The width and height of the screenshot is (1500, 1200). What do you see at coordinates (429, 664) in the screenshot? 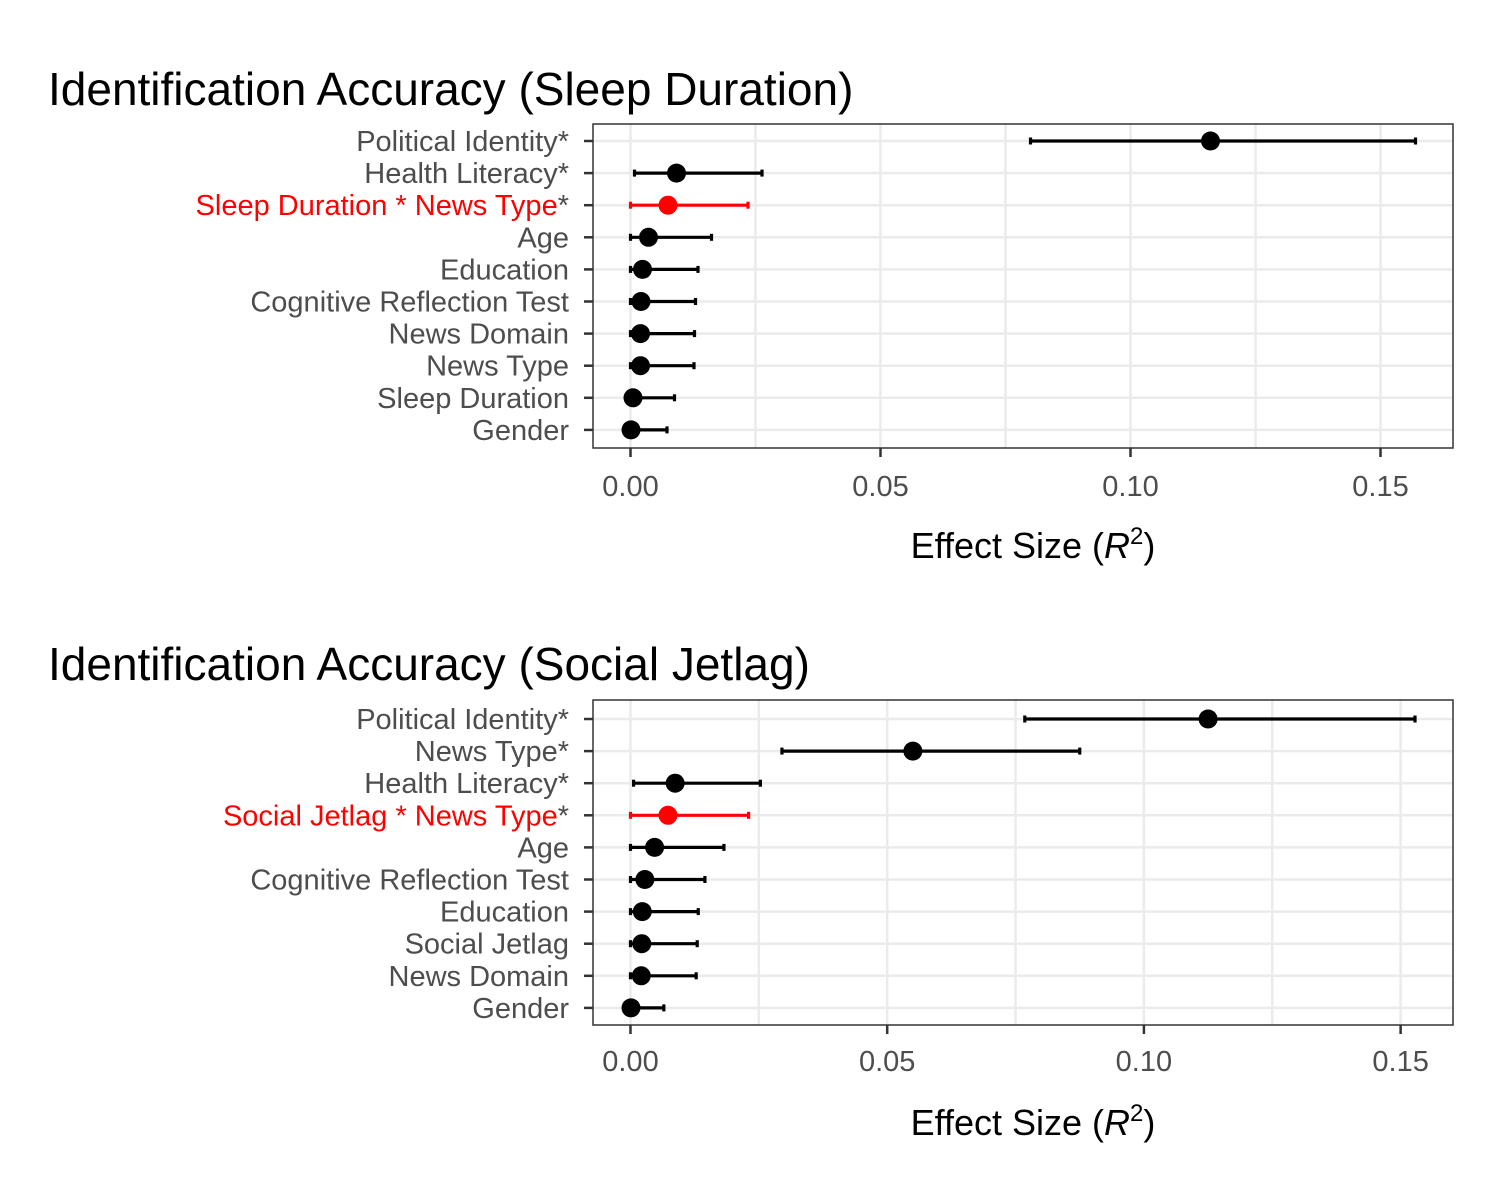
I see `chart-title: Identification Accuracy (Social Jetlag)` at bounding box center [429, 664].